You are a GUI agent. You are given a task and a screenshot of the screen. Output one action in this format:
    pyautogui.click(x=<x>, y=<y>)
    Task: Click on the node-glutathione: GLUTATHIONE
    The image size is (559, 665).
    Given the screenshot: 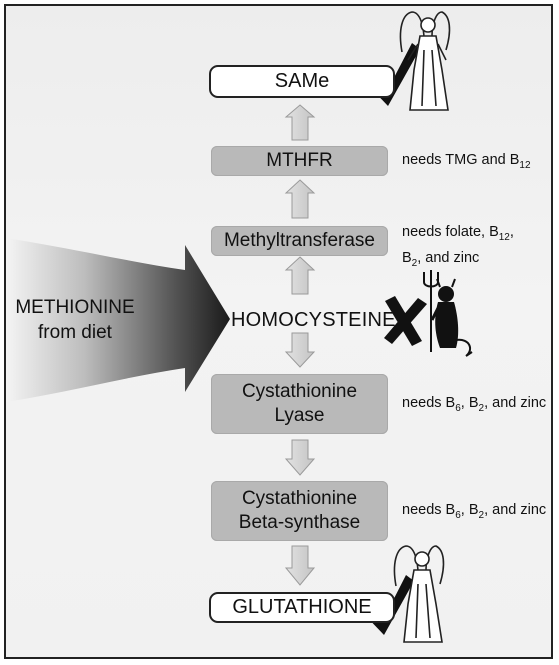 What is the action you would take?
    pyautogui.click(x=302, y=607)
    